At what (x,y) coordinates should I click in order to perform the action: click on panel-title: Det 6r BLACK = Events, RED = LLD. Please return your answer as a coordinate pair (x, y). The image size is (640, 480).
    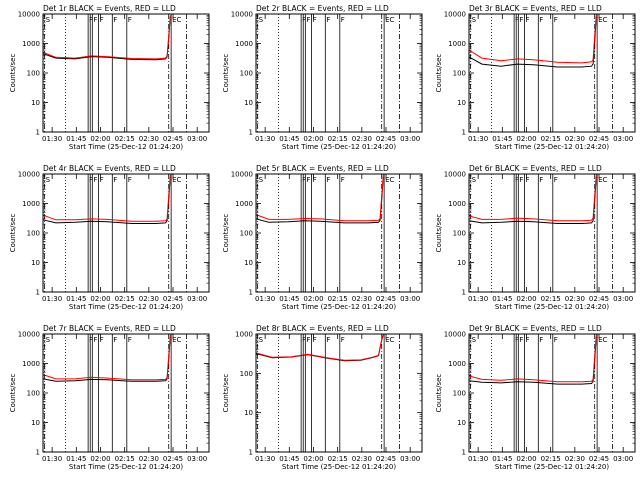
    Looking at the image, I should click on (535, 168).